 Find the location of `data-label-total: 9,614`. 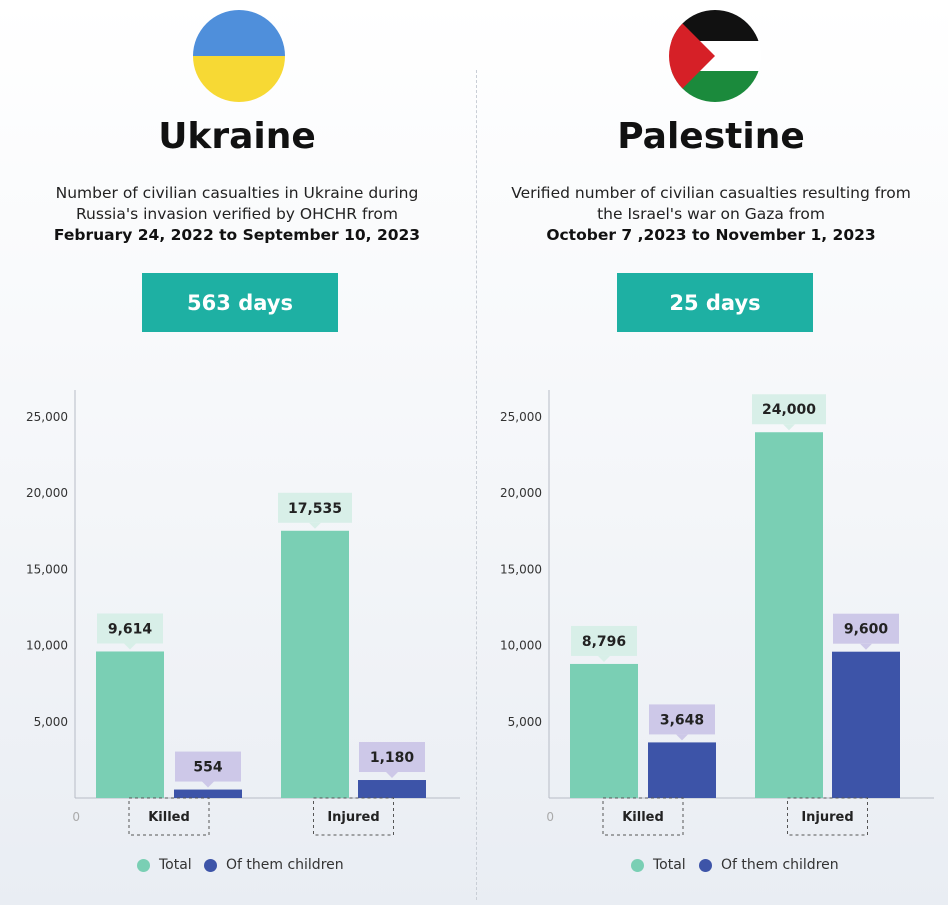

data-label-total: 9,614 is located at coordinates (130, 629).